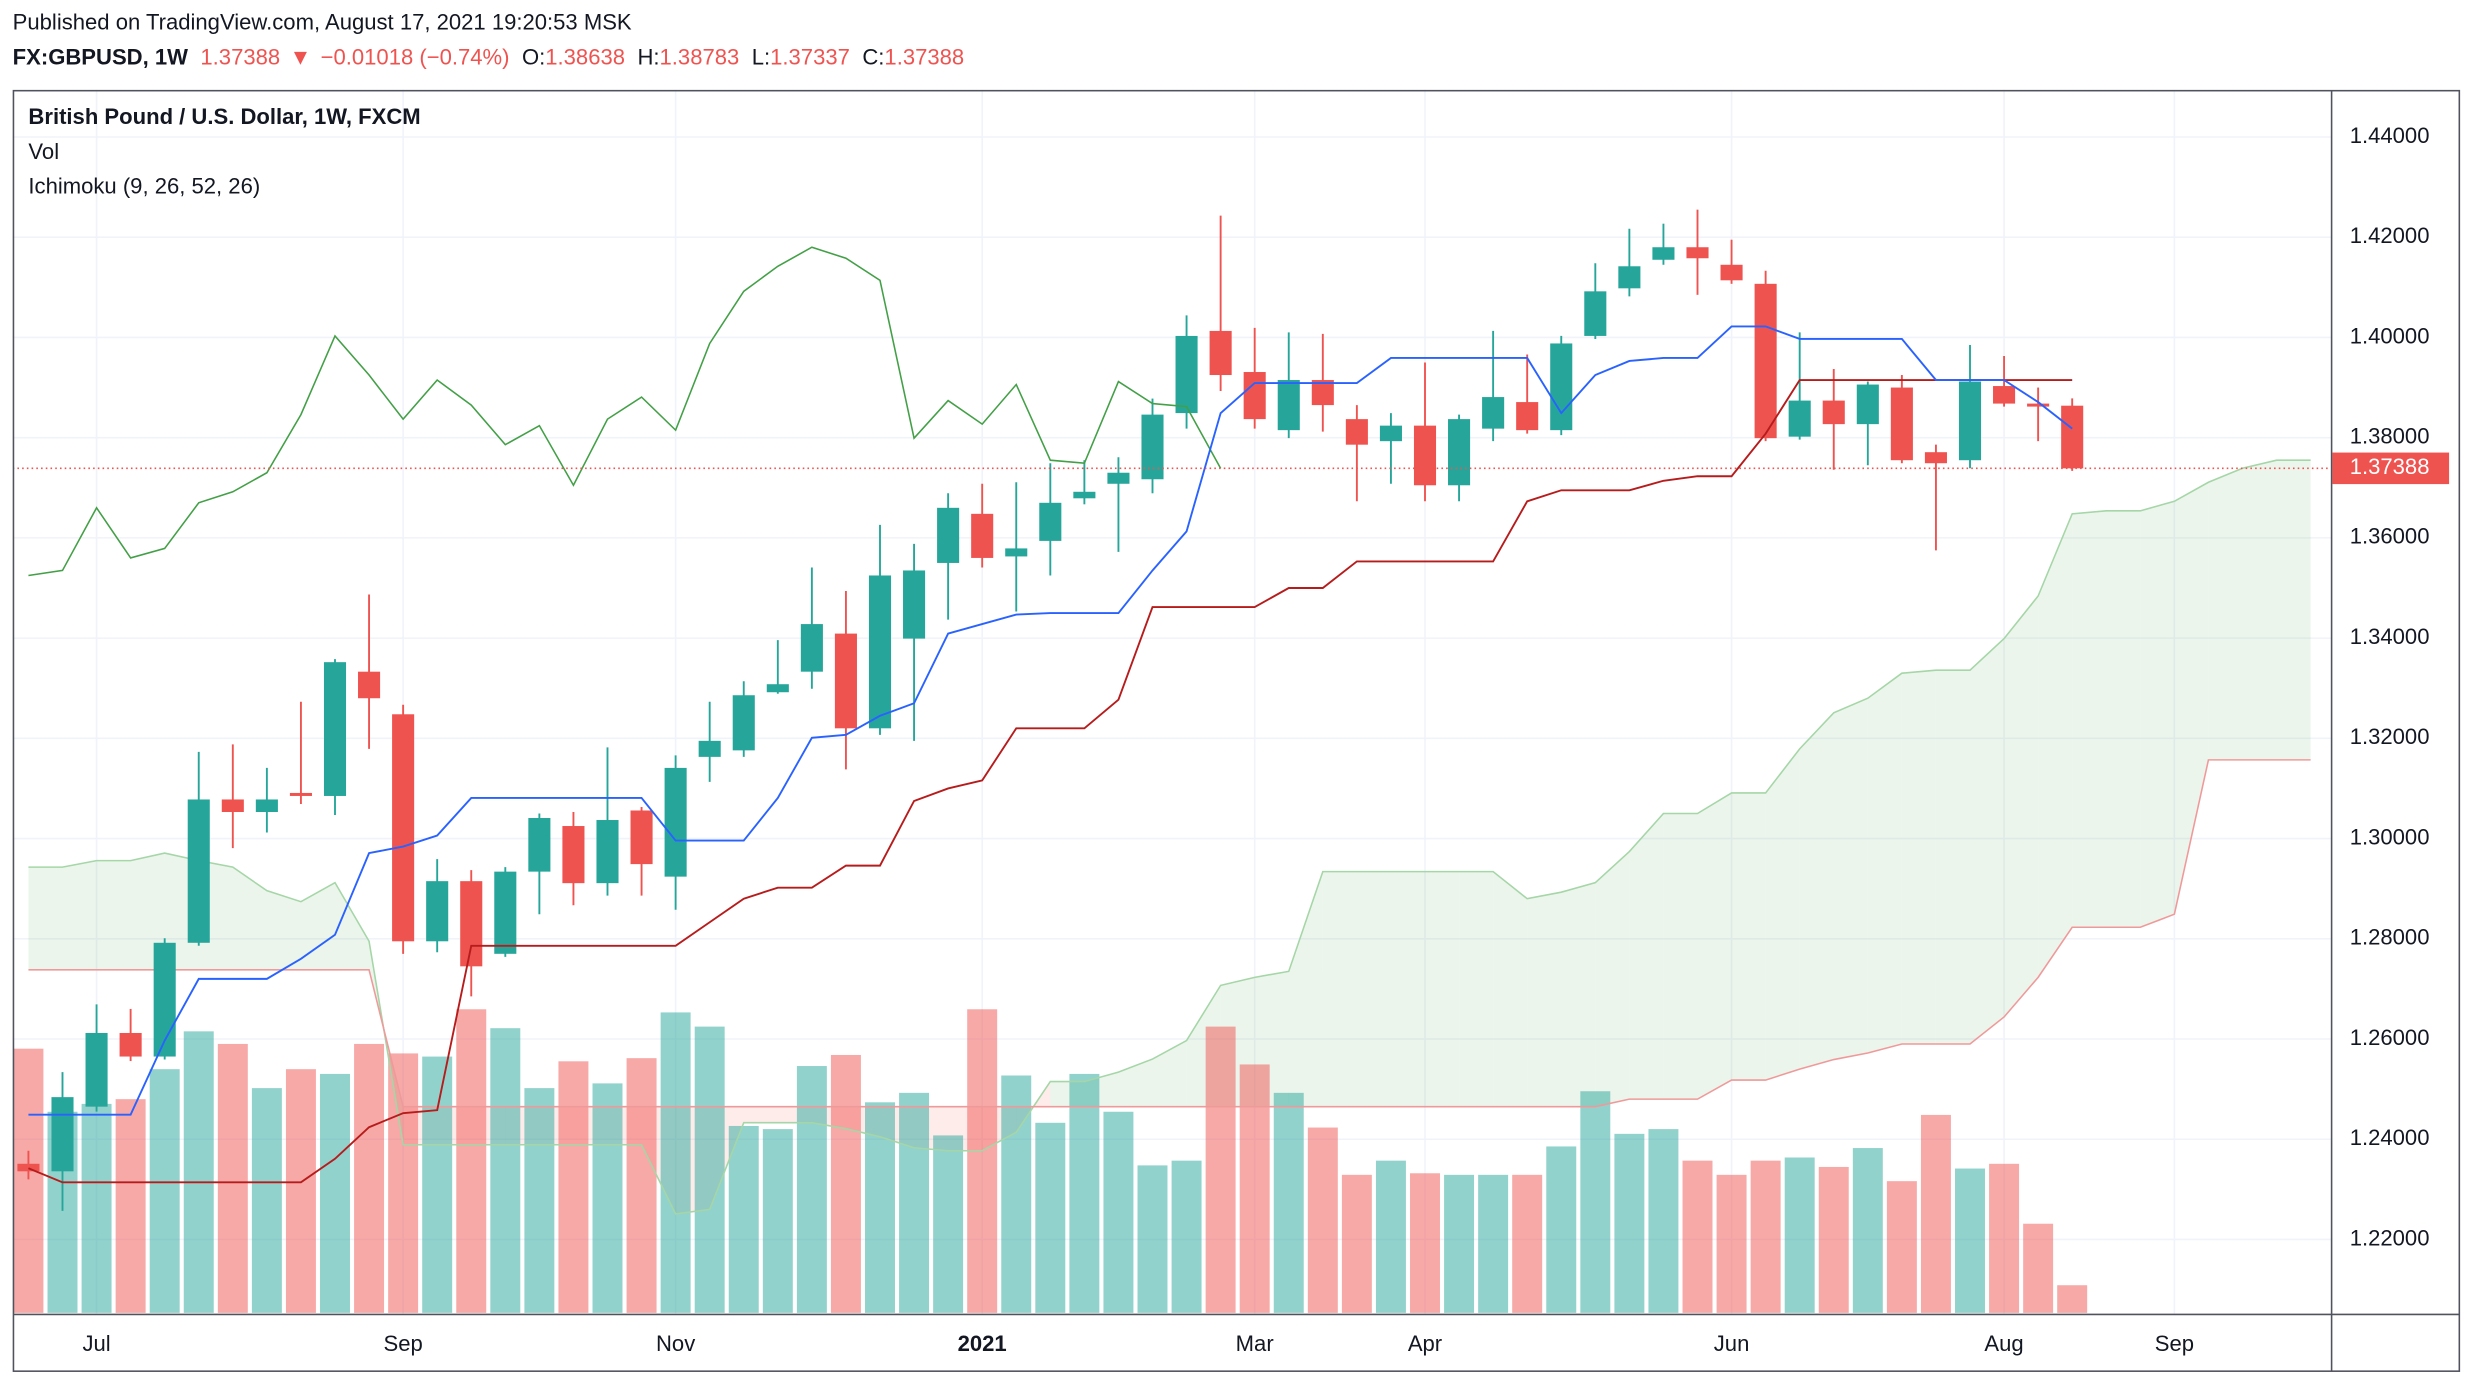 The height and width of the screenshot is (1386, 2472). Describe the element at coordinates (810, 56) in the screenshot. I see `ohlc-value: 1.37337` at that location.